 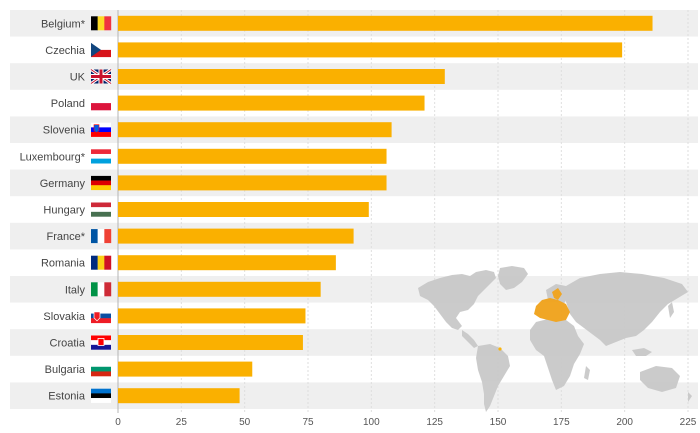 I want to click on category-label: Poland, so click(x=68, y=104).